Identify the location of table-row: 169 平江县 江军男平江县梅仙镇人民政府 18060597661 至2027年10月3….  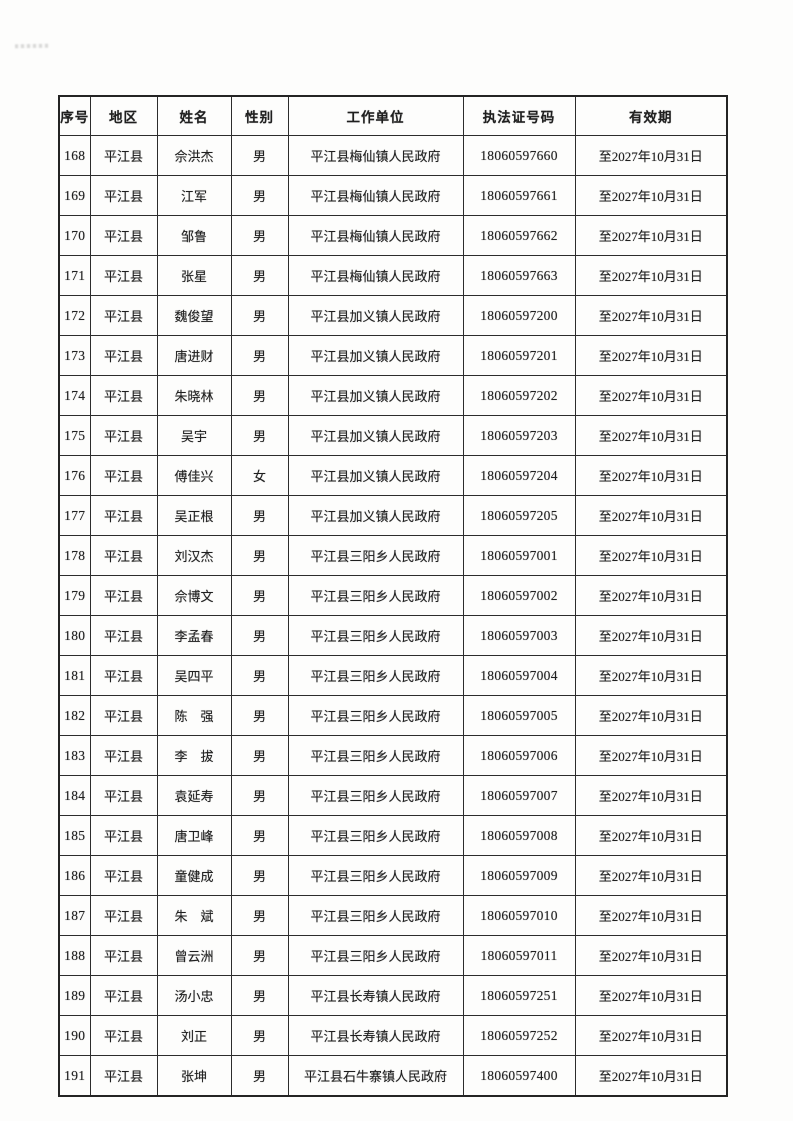
(393, 195).